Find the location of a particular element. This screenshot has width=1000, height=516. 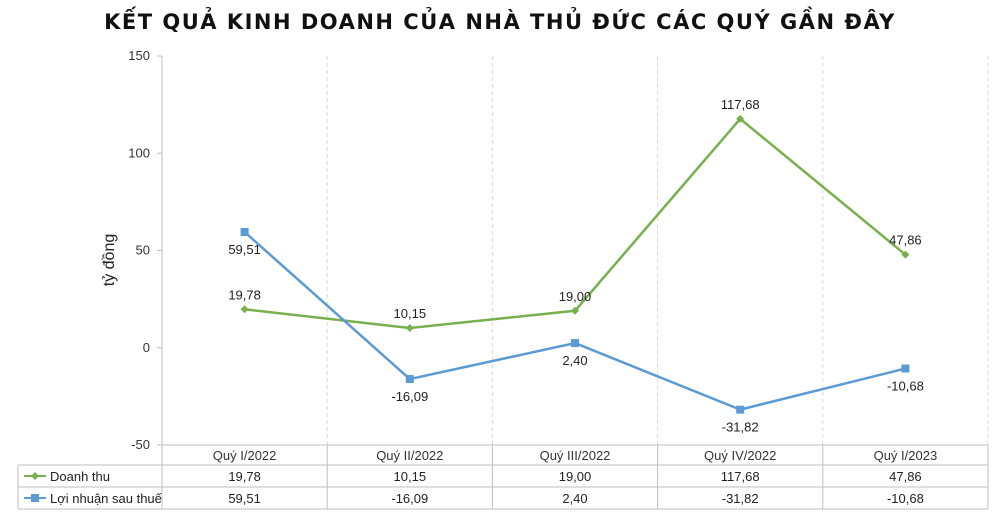

y-tick-label: -50 is located at coordinates (140, 444).